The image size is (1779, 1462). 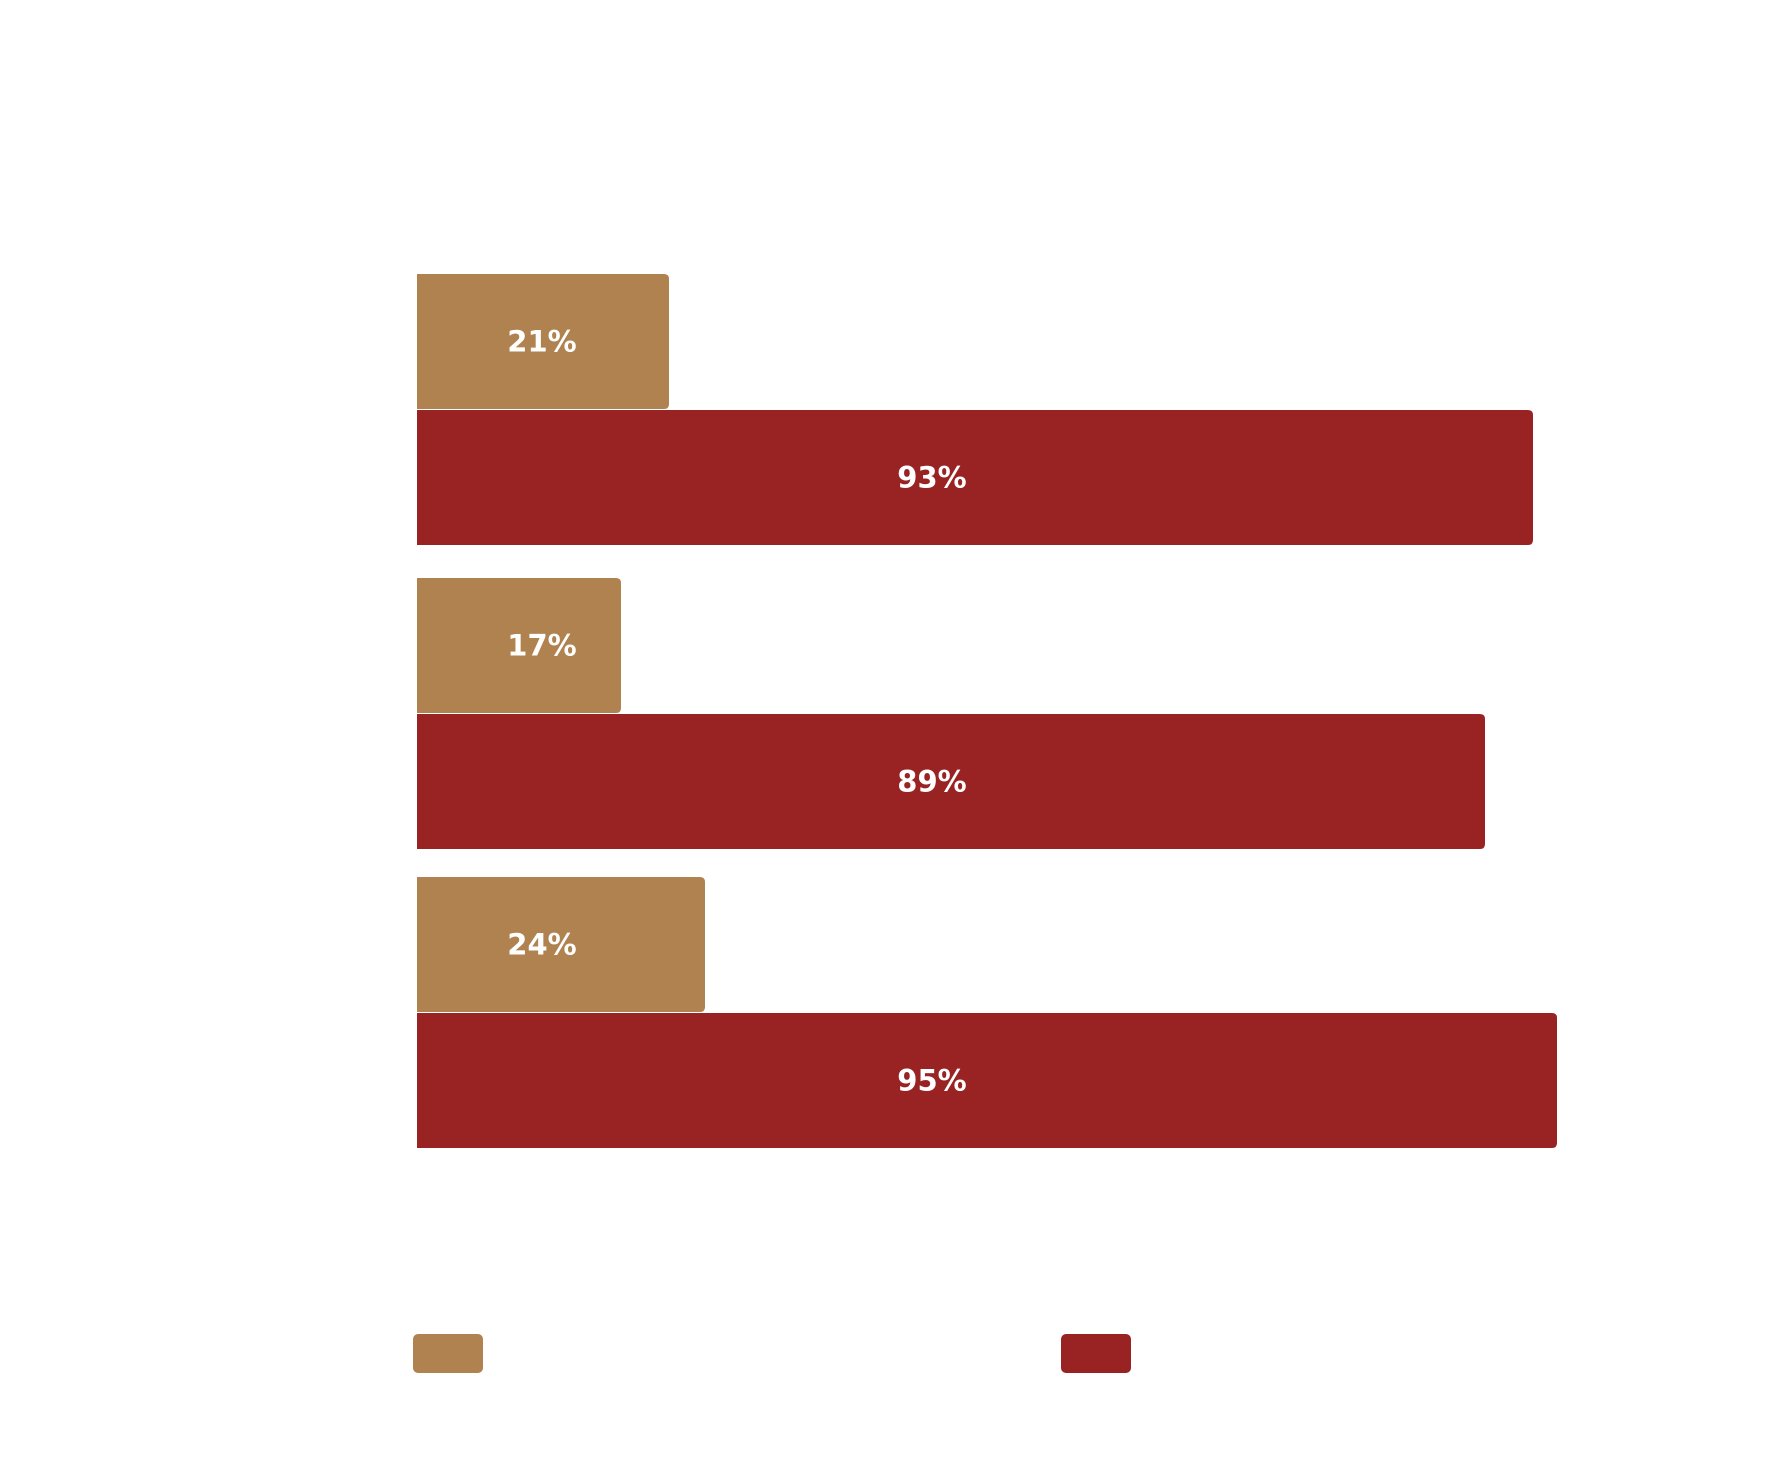 I want to click on data-label: 89%, so click(x=931, y=782).